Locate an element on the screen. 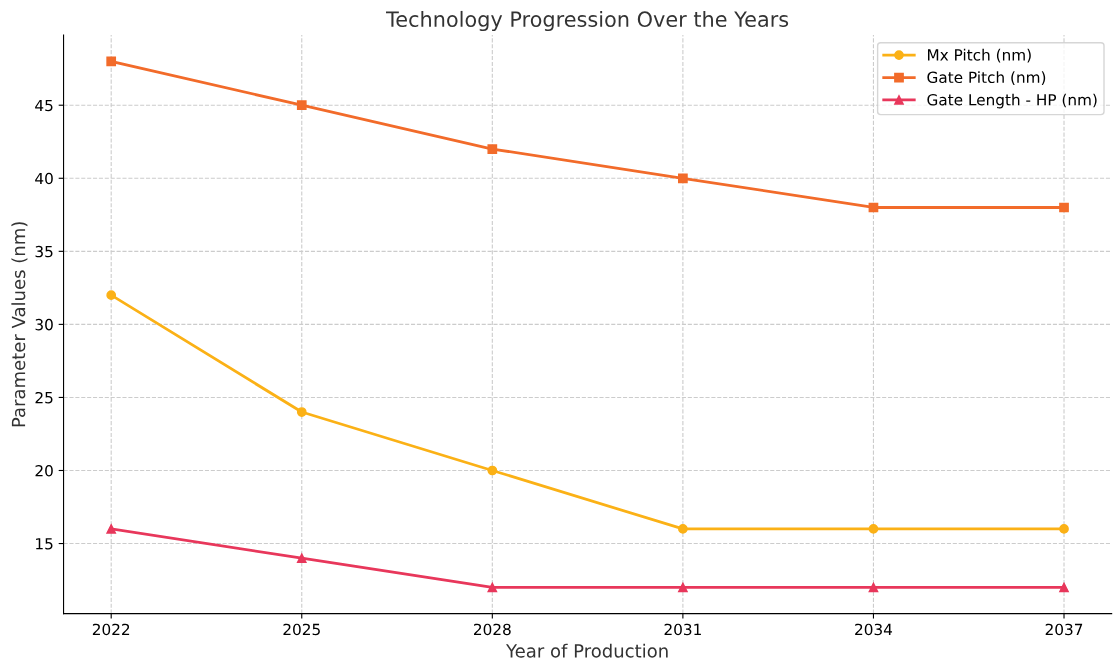 This screenshot has width=1115, height=662. x-tick-label: 2034 is located at coordinates (874, 629).